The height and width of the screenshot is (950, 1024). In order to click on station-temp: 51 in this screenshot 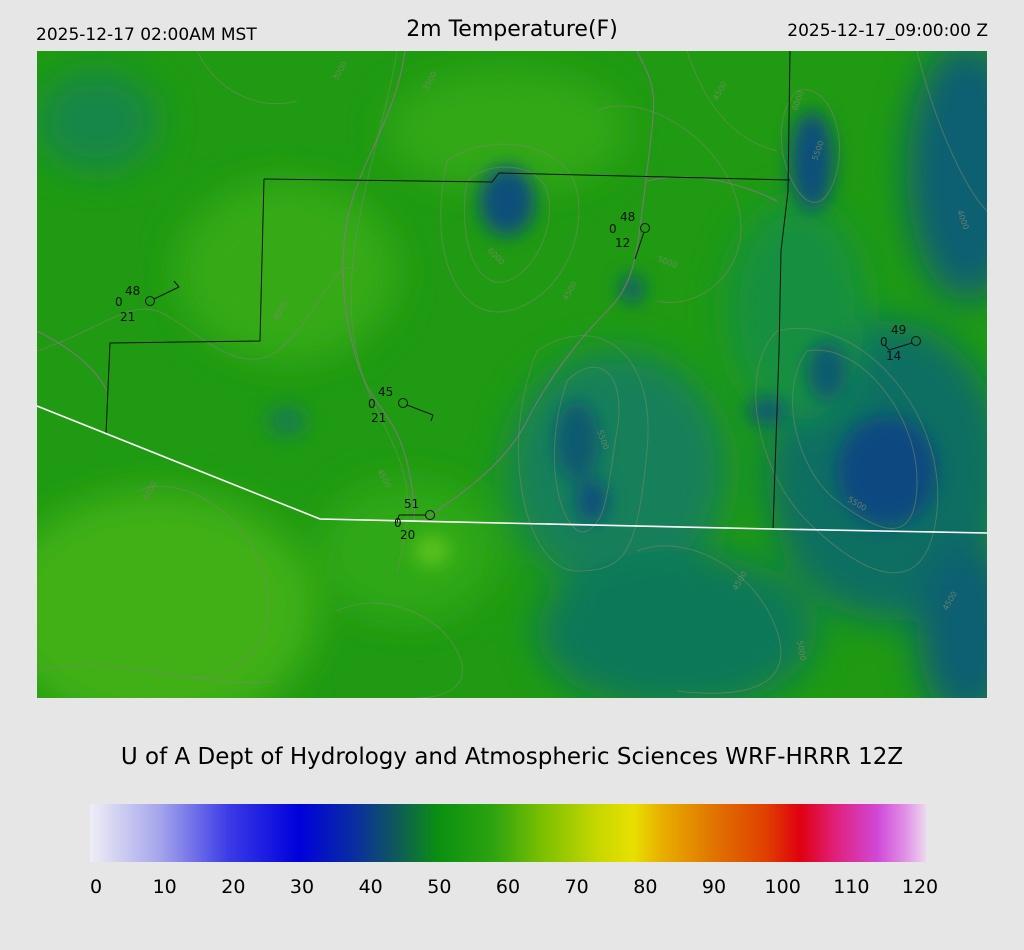, I will do `click(411, 504)`.